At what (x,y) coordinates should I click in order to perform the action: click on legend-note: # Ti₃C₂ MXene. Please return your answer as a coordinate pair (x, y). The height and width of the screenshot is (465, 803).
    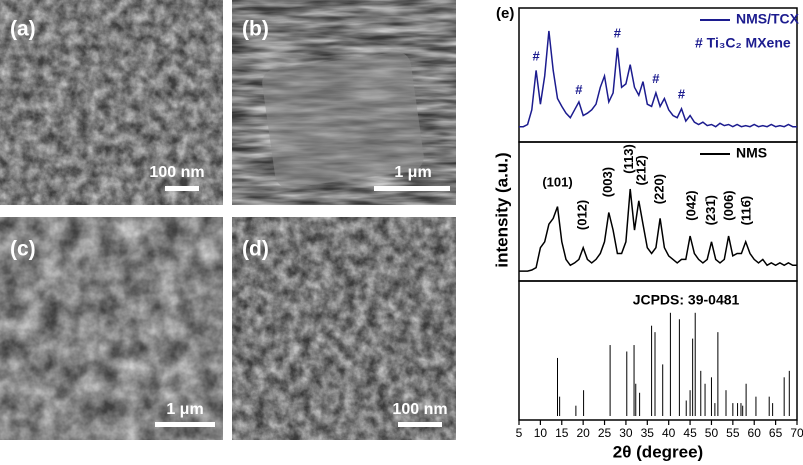
    Looking at the image, I should click on (743, 43).